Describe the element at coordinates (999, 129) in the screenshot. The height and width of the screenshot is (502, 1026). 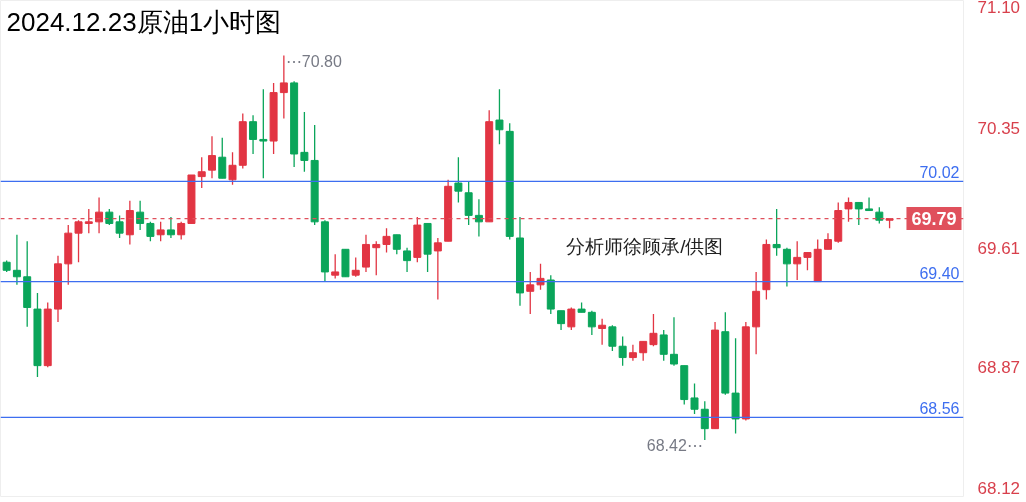
I see `y-tick-label: 70.35` at that location.